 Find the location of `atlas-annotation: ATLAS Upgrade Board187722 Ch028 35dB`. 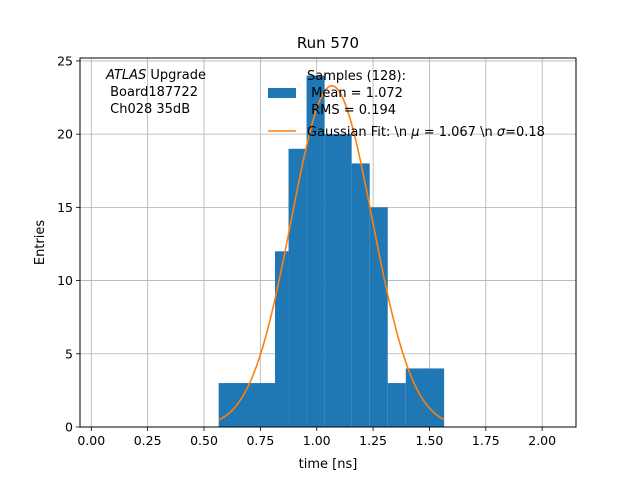

atlas-annotation: ATLAS Upgrade Board187722 Ch028 35dB is located at coordinates (155, 92).